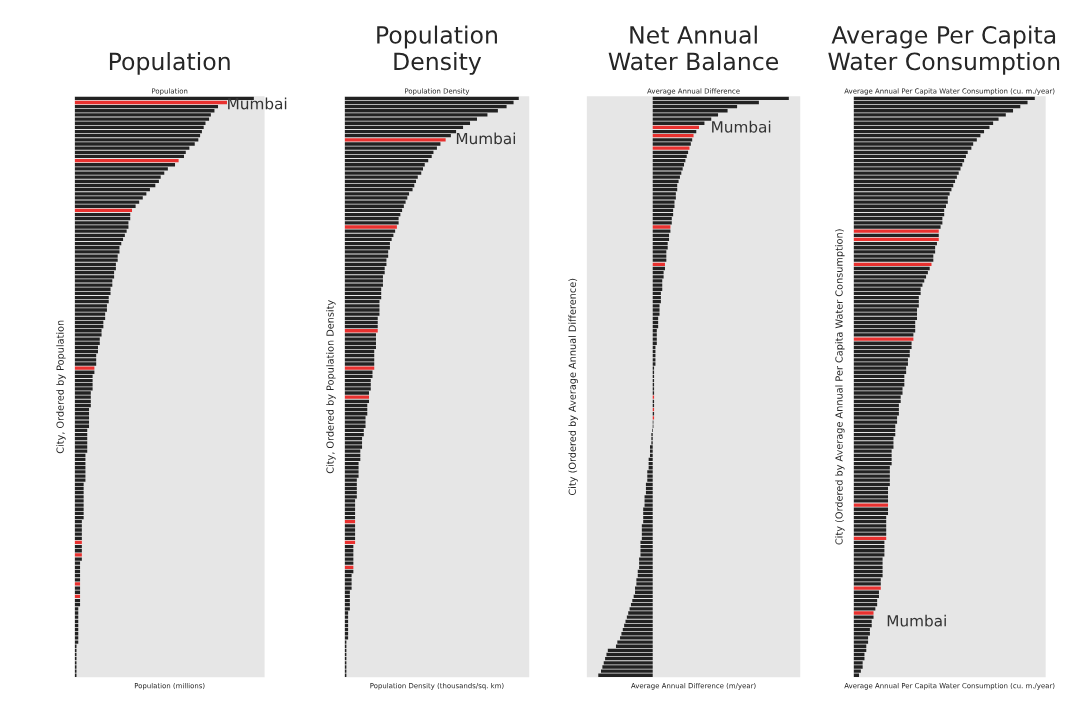 The width and height of the screenshot is (1067, 713). What do you see at coordinates (693, 48) in the screenshot?
I see `chart-title: Net Annual Water Balance` at bounding box center [693, 48].